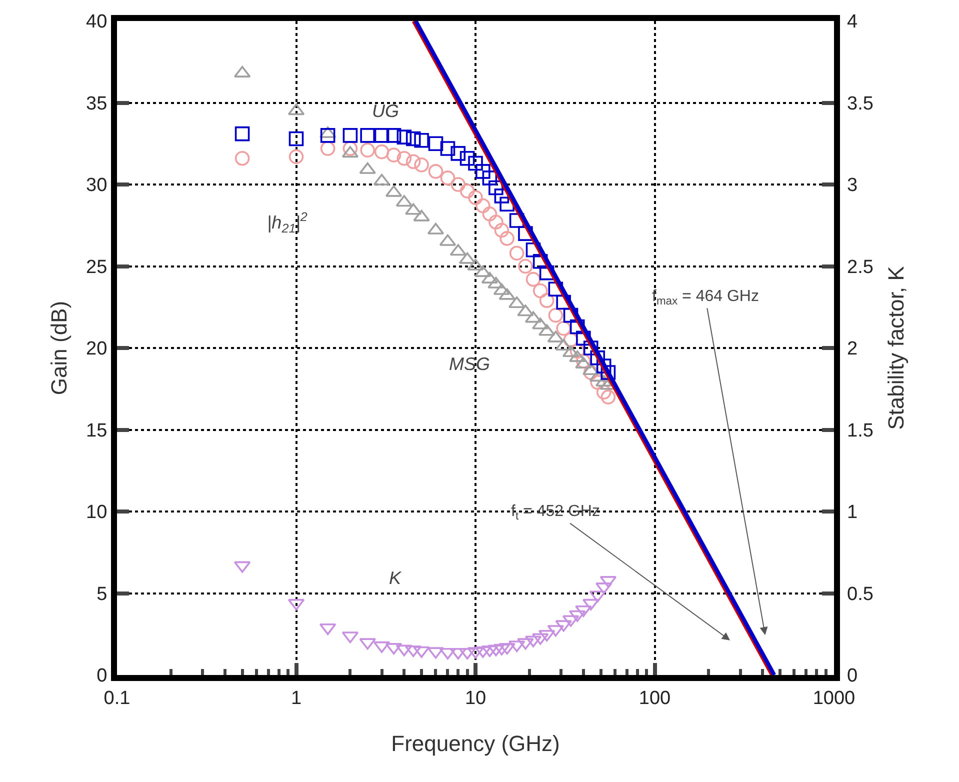 The width and height of the screenshot is (959, 782). Describe the element at coordinates (852, 349) in the screenshot. I see `y2-tick-label: 2` at that location.